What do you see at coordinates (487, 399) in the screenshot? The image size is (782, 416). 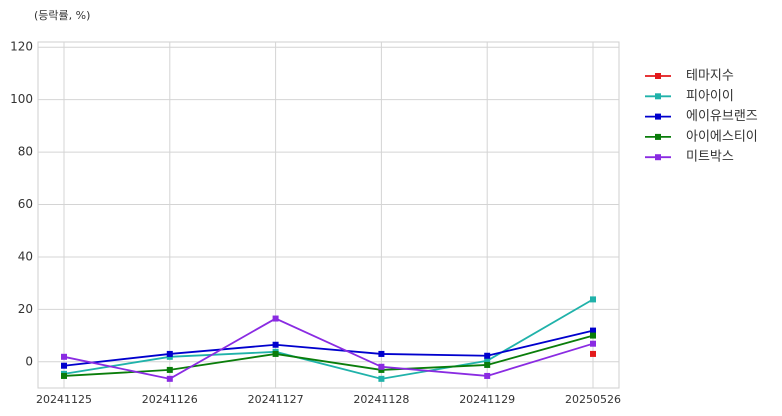 I see `x-tick-label: 20241129` at bounding box center [487, 399].